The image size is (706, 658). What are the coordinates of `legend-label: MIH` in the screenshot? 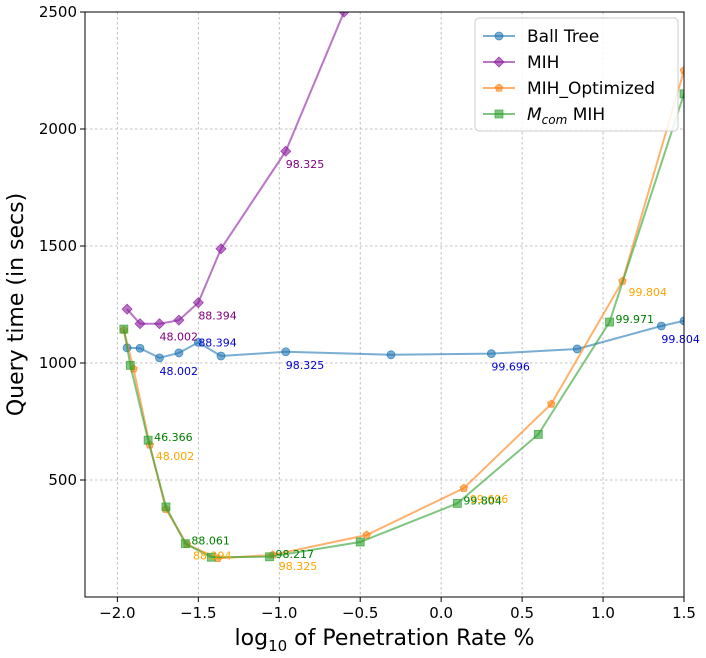 It's located at (543, 63).